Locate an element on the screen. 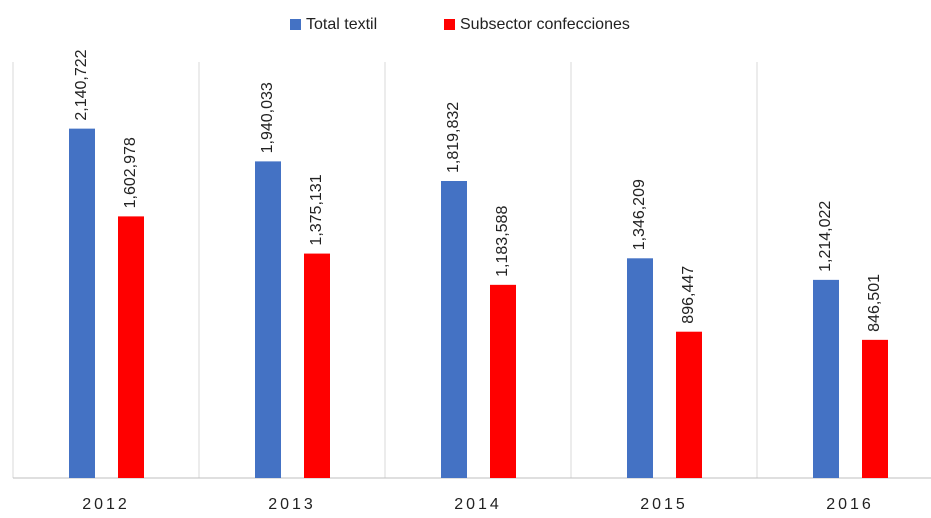 The image size is (931, 518). data-label: 1,375,131 is located at coordinates (316, 209).